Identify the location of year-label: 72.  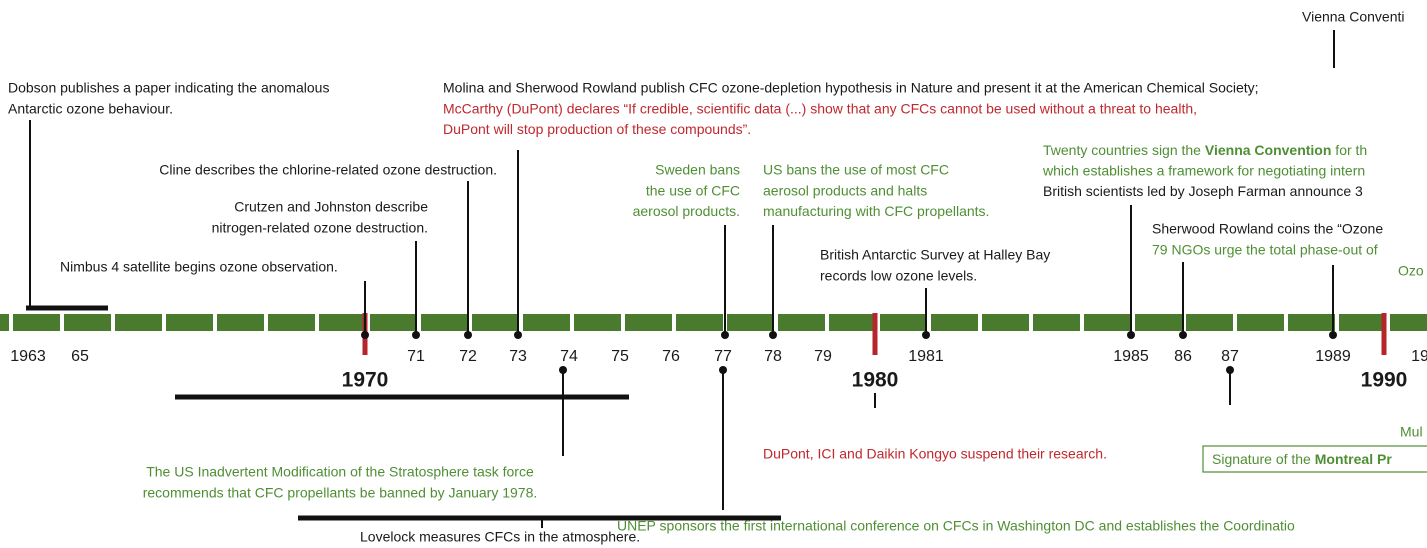
(468, 356).